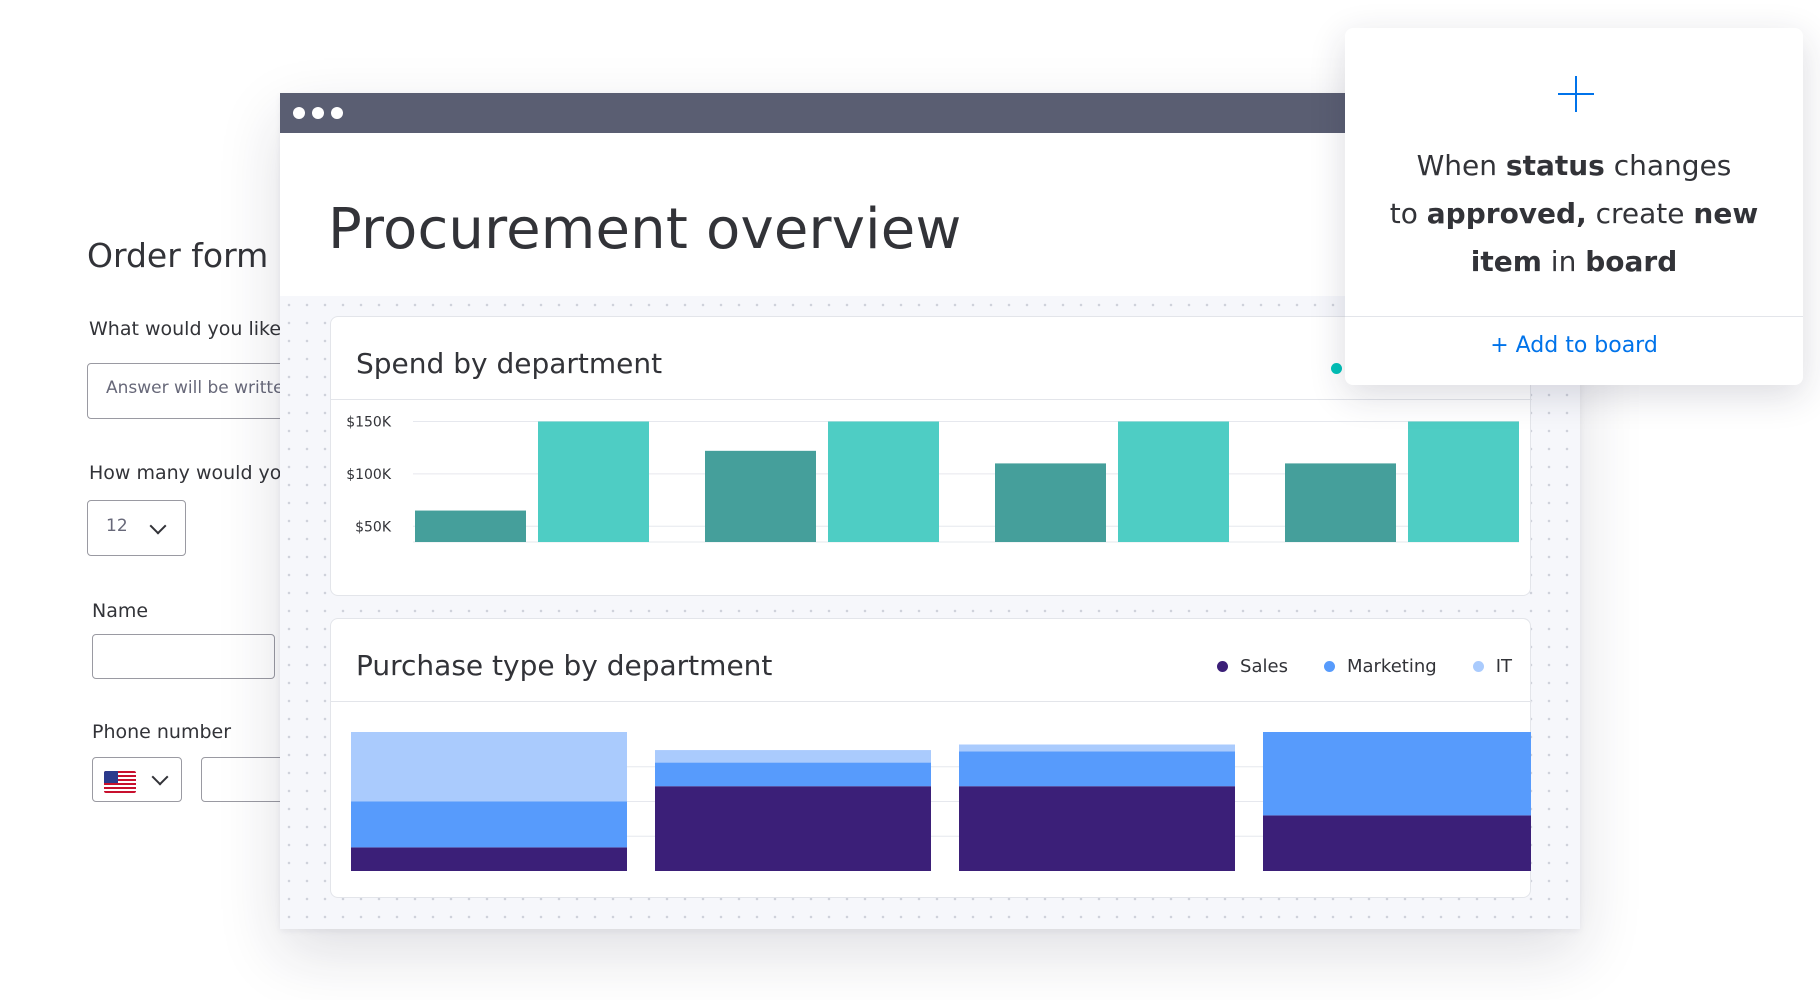 Image resolution: width=1820 pixels, height=1000 pixels. Describe the element at coordinates (1506, 213) in the screenshot. I see `rule-keyword: approved,` at that location.